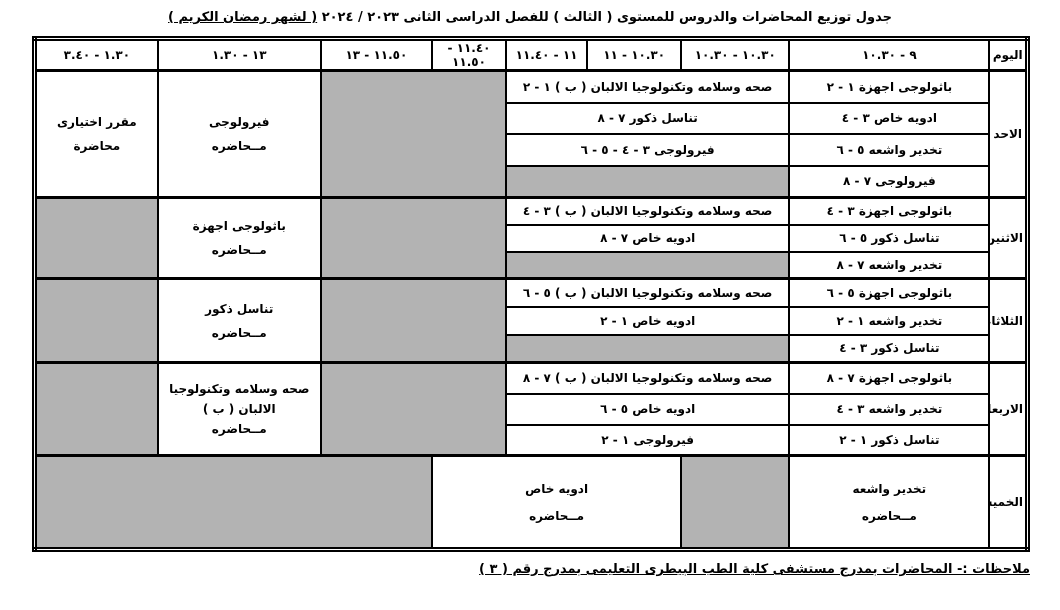 The width and height of the screenshot is (1060, 610). I want to click on wednesday-row: تخدير واشعه ٣ - ٤ ادويه خاص ٥ - ٦, so click(531, 409).